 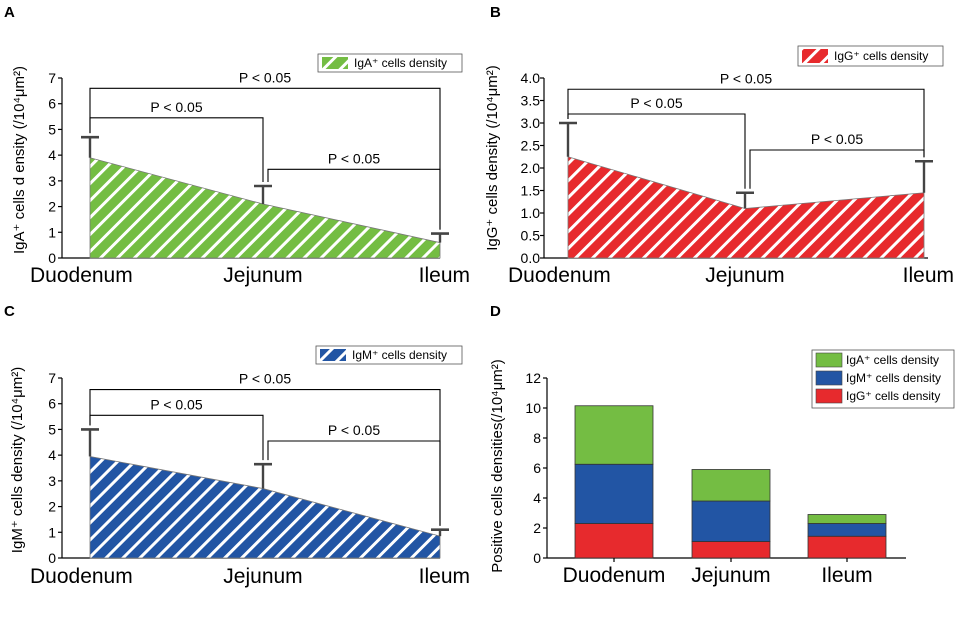 I want to click on y-tick-label: 8, so click(x=537, y=438).